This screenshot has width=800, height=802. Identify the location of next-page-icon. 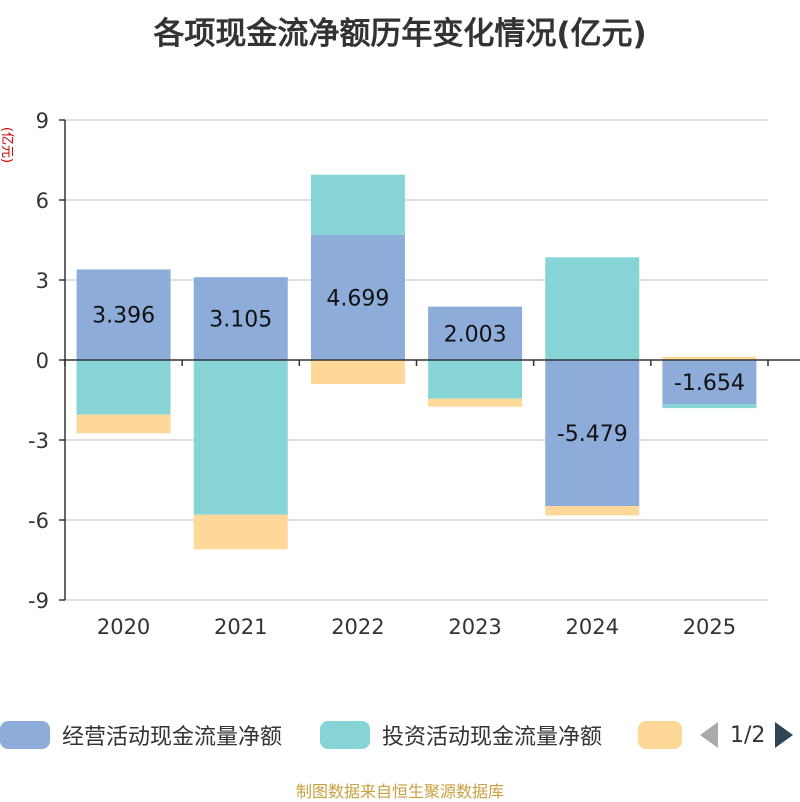
(784, 735).